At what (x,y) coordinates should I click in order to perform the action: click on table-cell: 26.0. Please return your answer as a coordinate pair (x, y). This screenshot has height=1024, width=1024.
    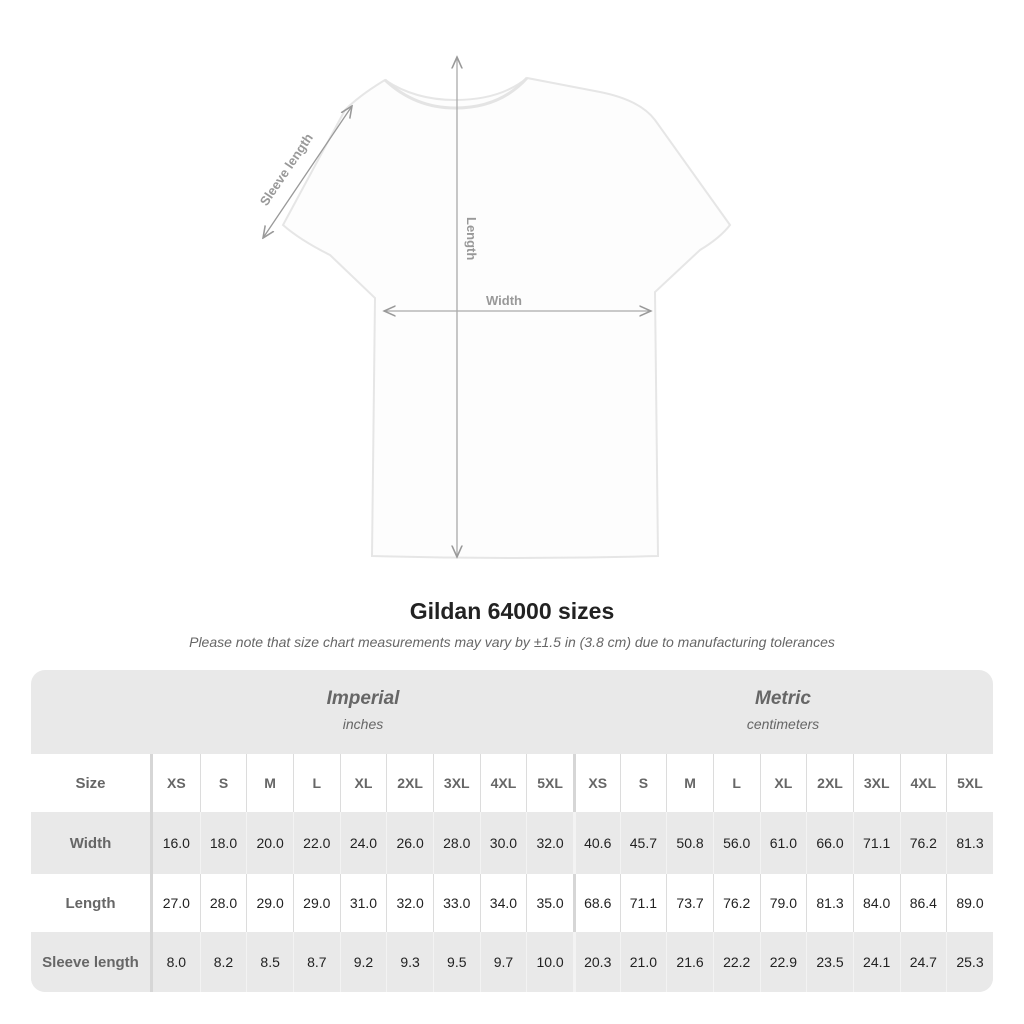
    Looking at the image, I should click on (409, 843).